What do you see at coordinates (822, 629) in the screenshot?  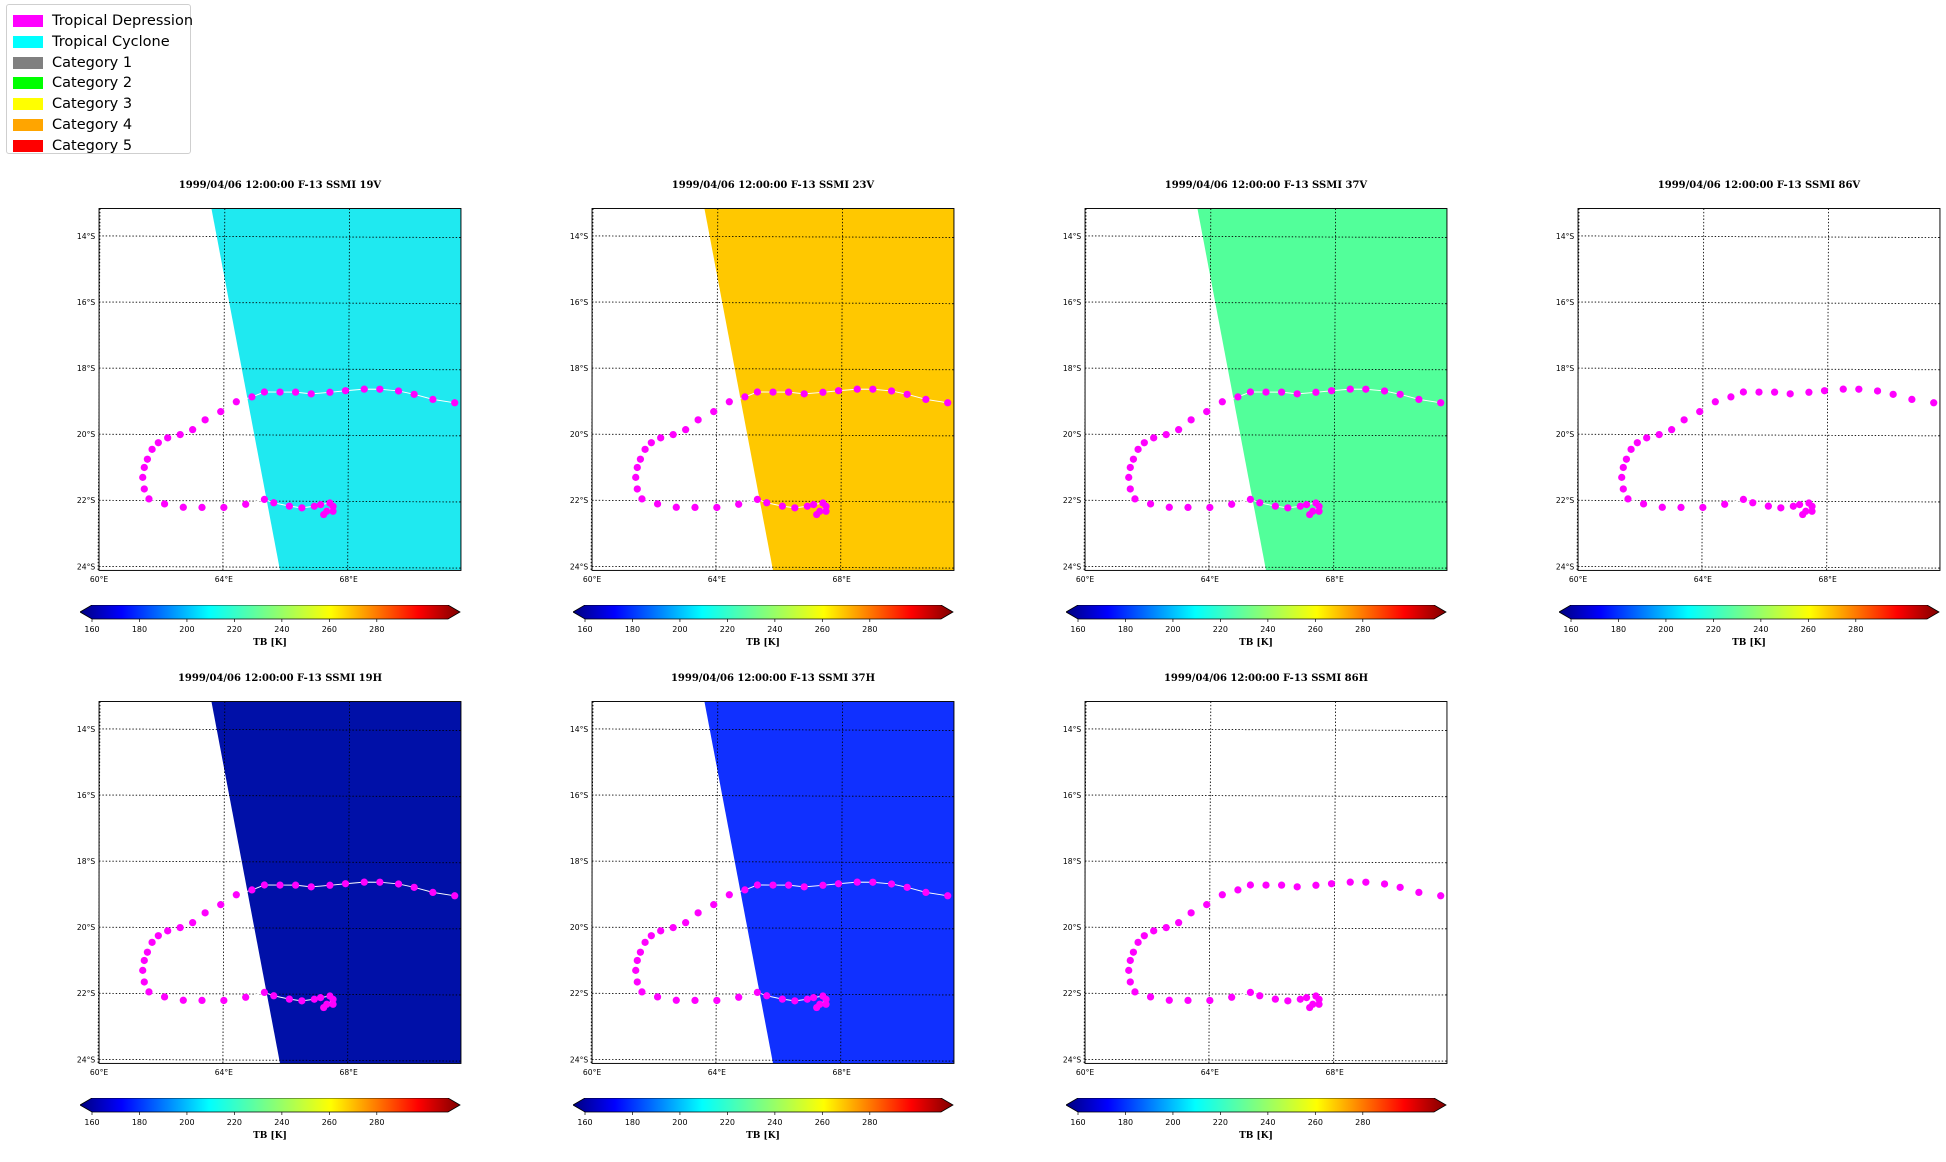 I see `colorbar-tick-label: 260` at bounding box center [822, 629].